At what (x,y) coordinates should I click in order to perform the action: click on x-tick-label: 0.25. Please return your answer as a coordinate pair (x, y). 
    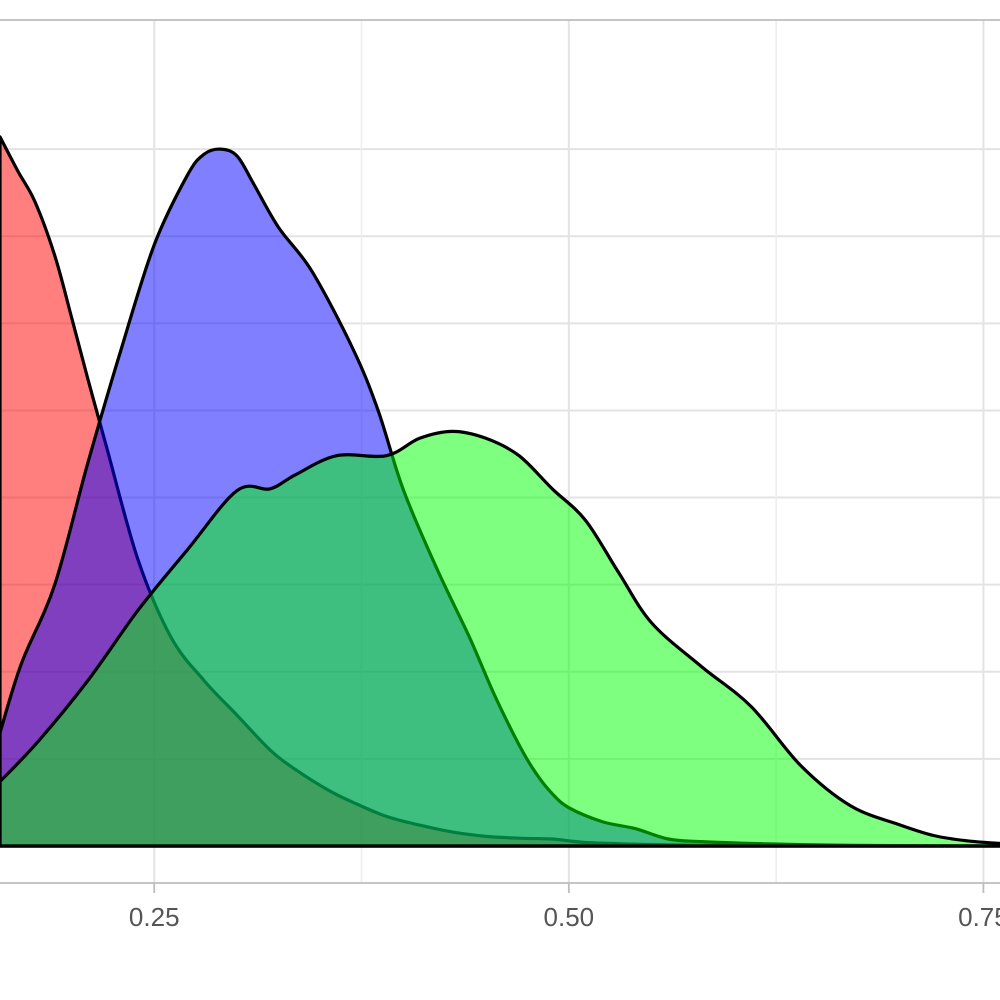
    Looking at the image, I should click on (154, 917).